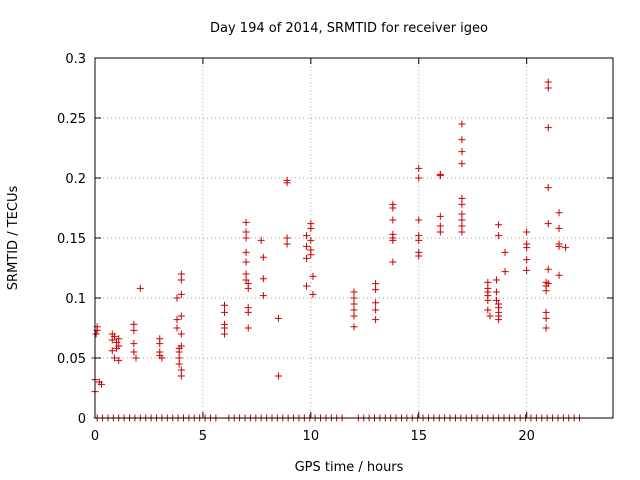  What do you see at coordinates (75, 299) in the screenshot?
I see `y-tick-label: 0.1` at bounding box center [75, 299].